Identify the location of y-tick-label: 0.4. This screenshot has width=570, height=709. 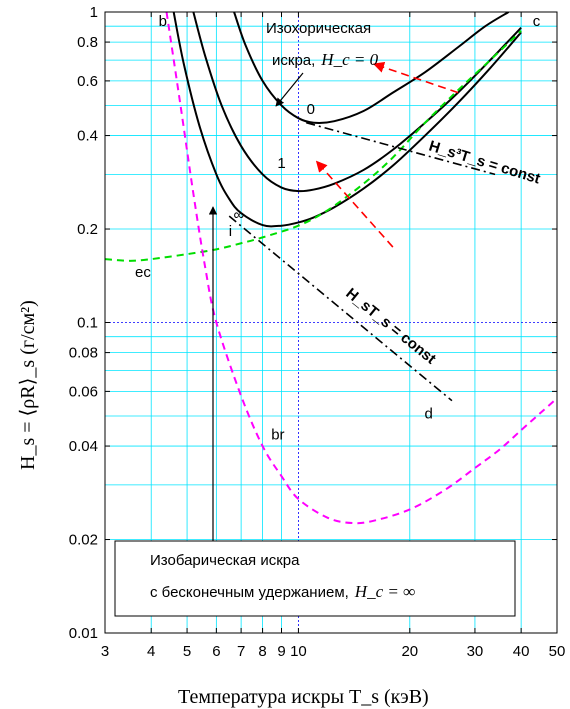
(87, 136).